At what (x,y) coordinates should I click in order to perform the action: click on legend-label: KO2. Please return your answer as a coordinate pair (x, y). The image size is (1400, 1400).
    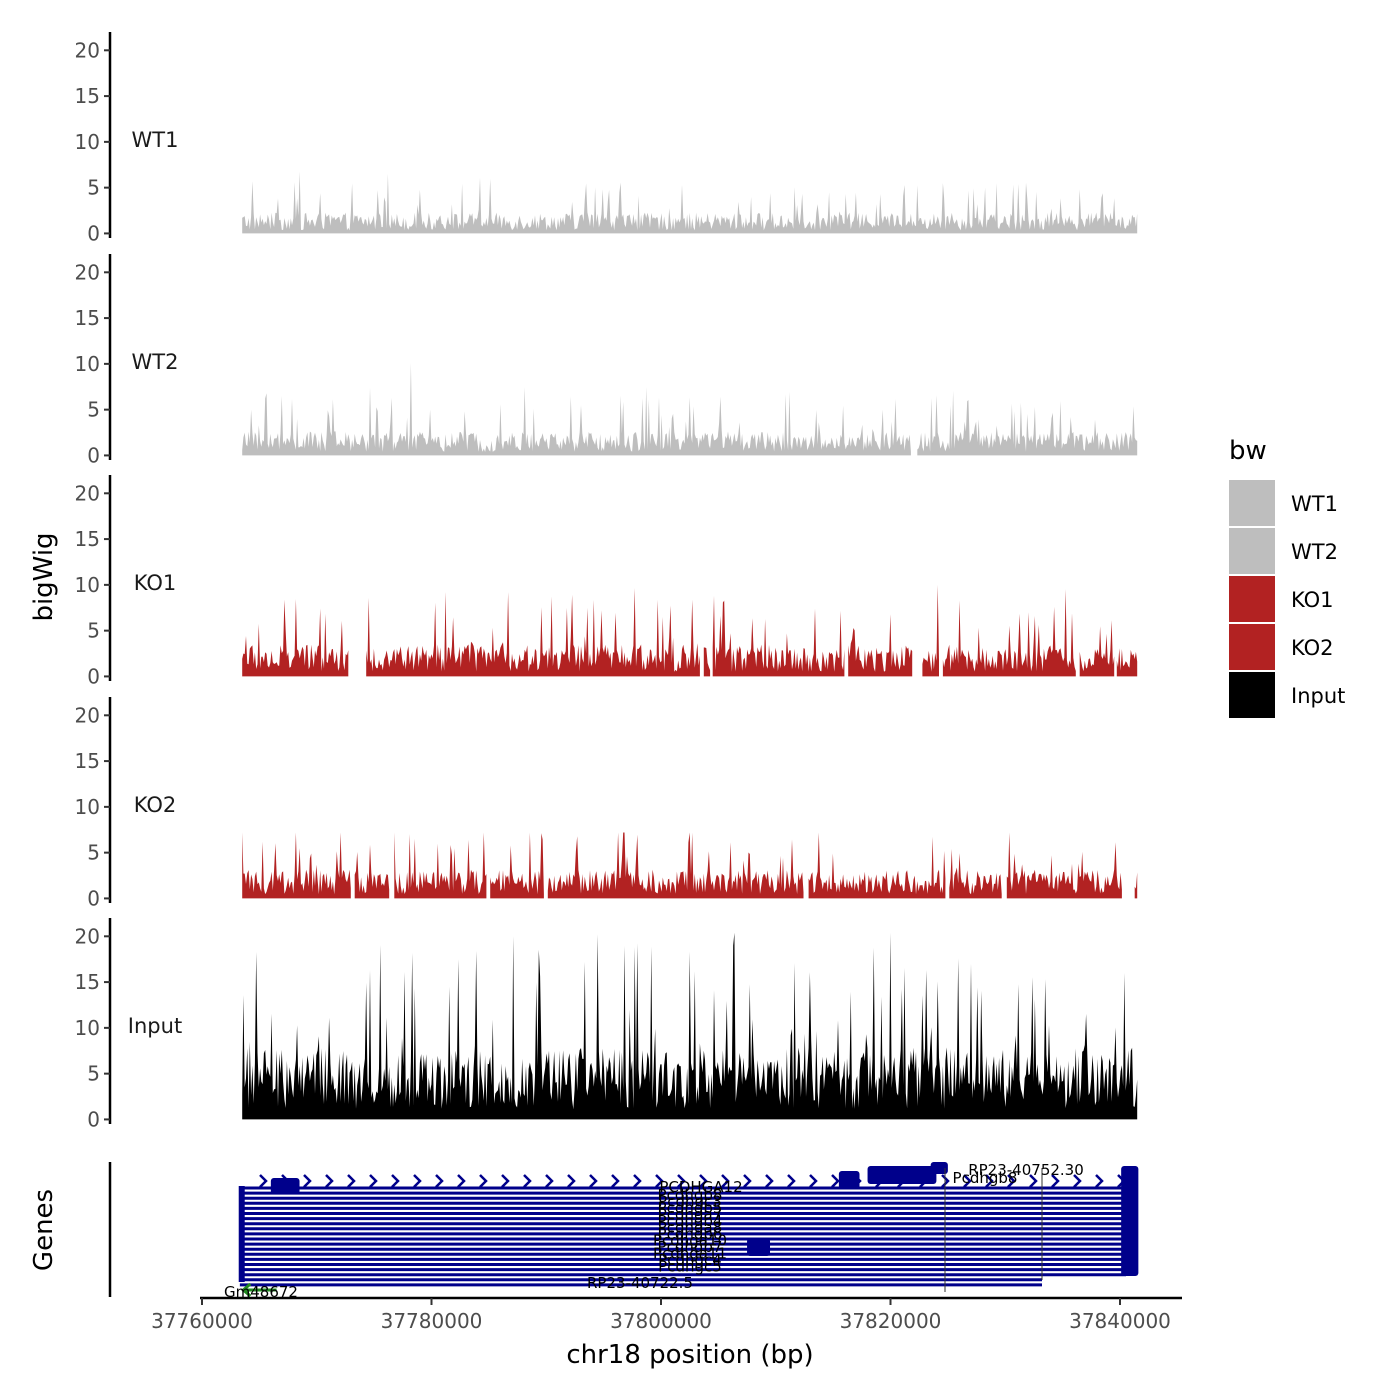
    Looking at the image, I should click on (1312, 648).